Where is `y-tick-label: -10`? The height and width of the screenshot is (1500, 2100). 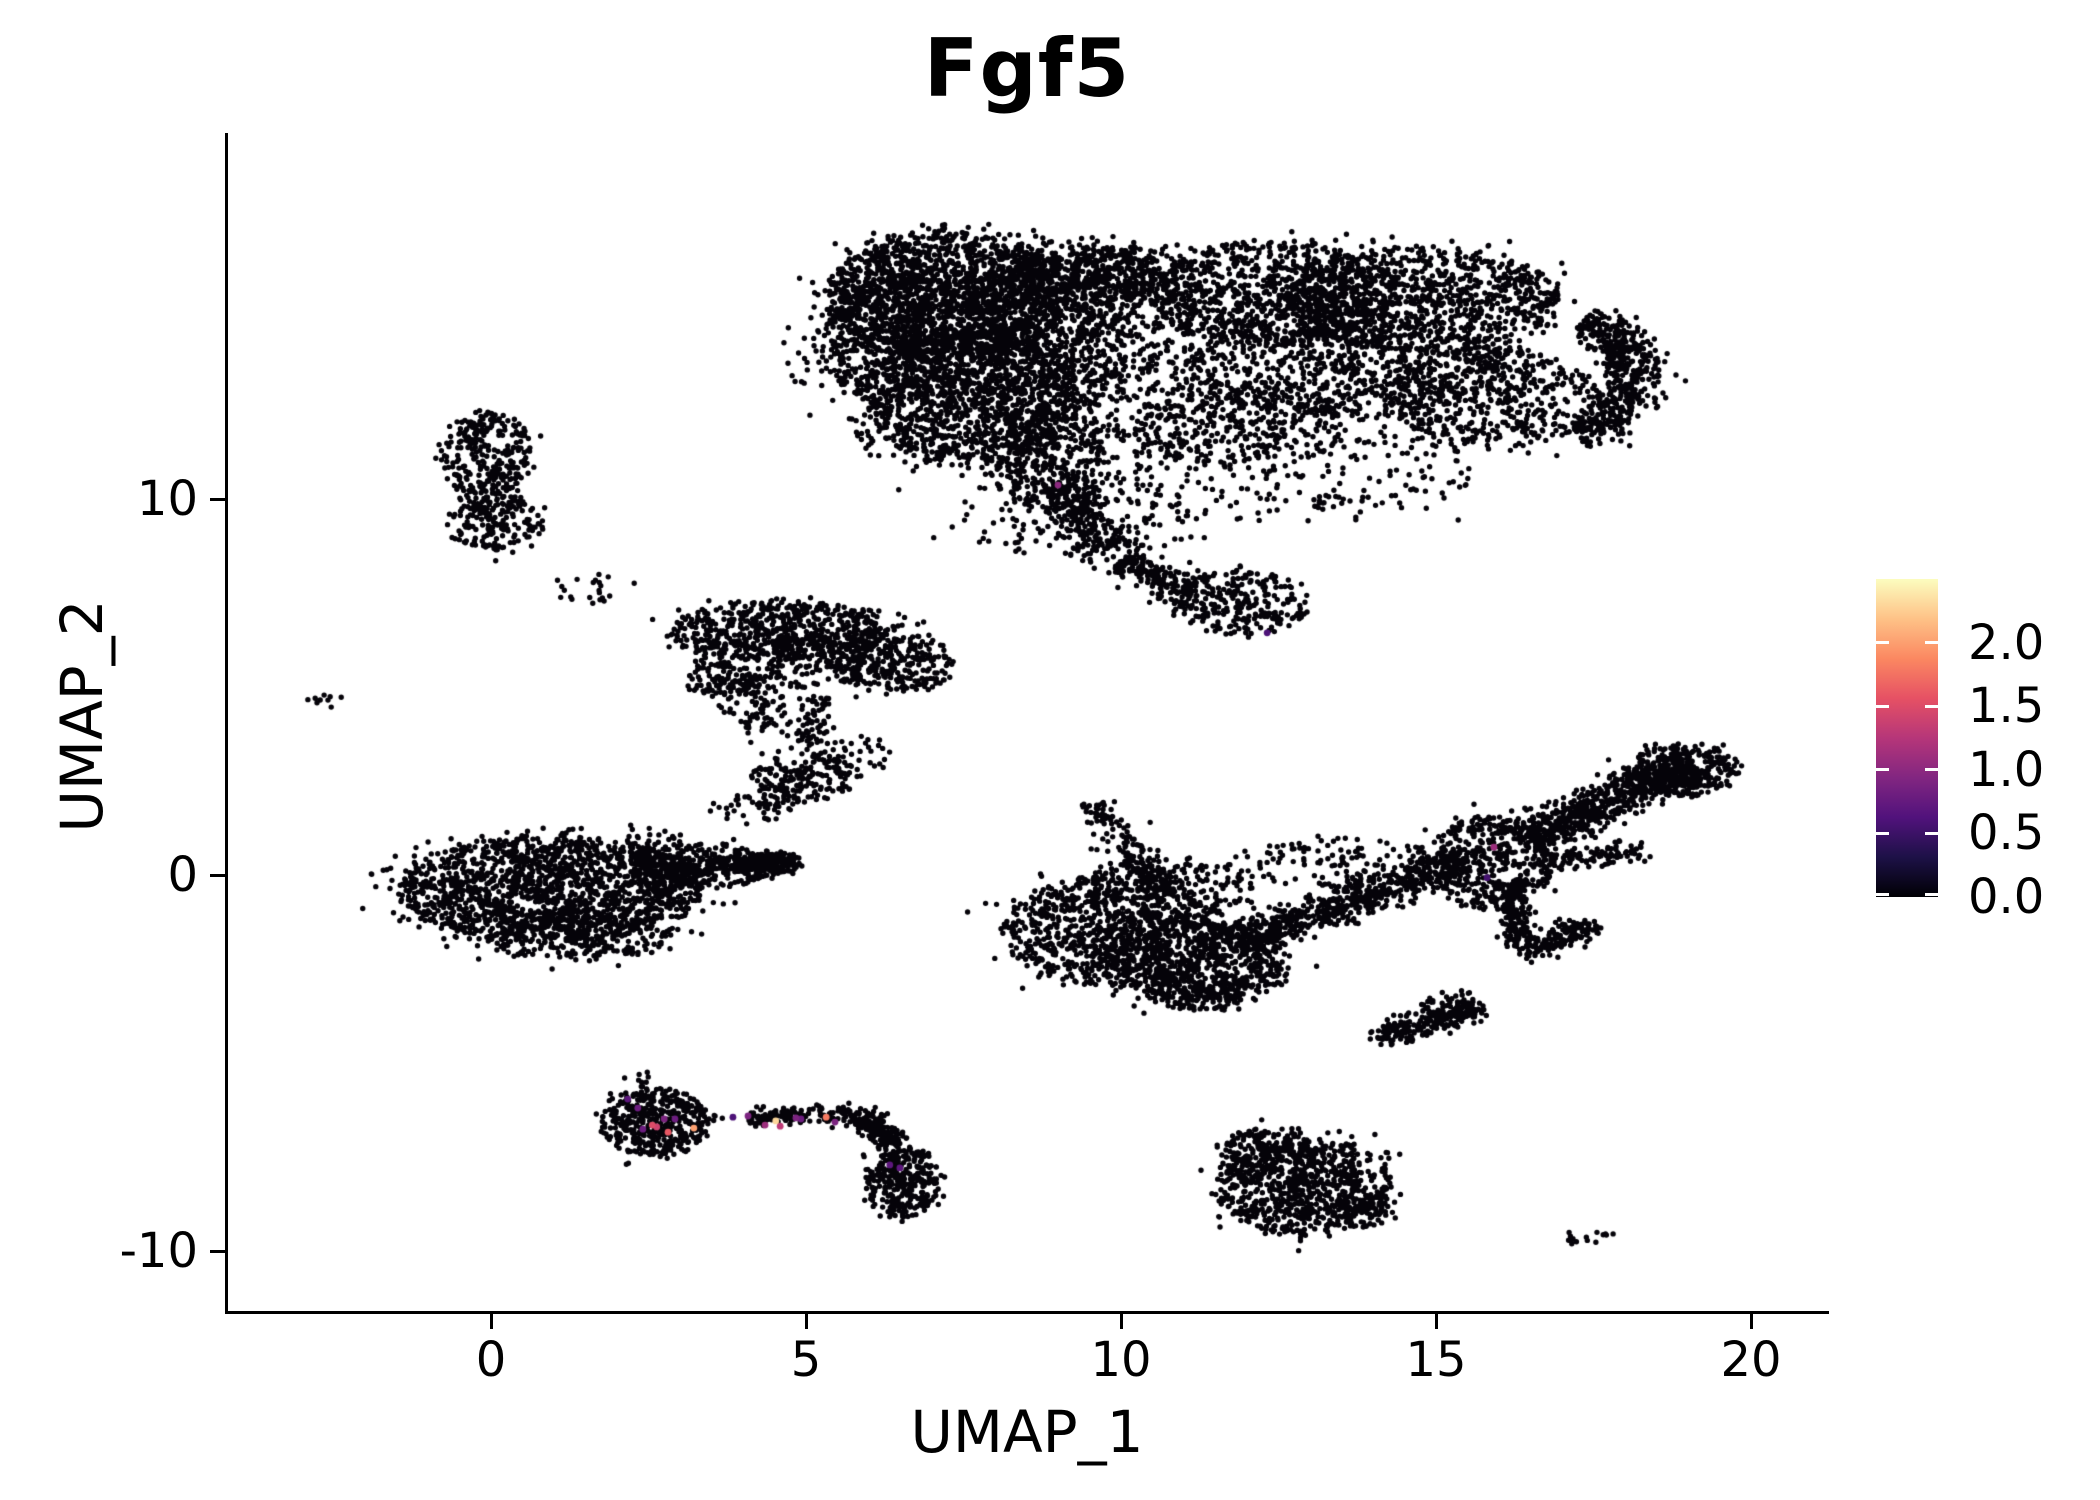 y-tick-label: -10 is located at coordinates (158, 1251).